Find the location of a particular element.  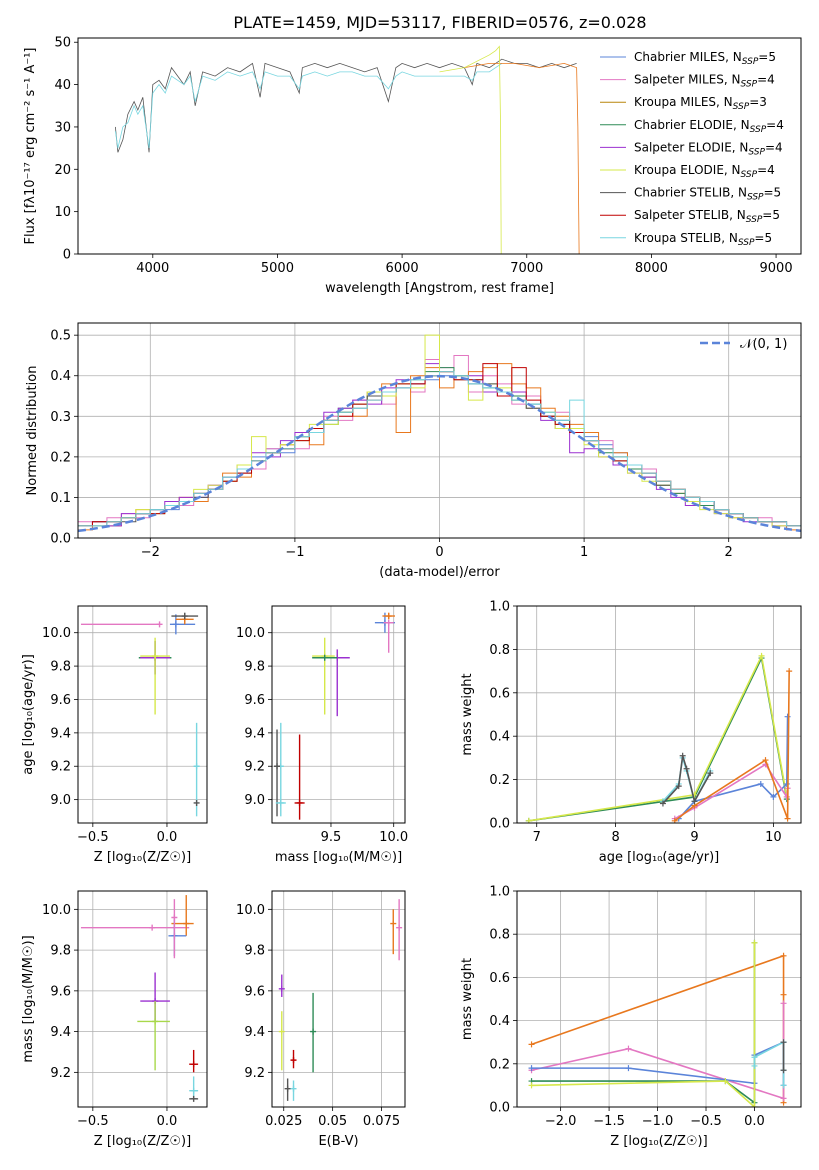

y-tick-label: 0.6 is located at coordinates (499, 978).